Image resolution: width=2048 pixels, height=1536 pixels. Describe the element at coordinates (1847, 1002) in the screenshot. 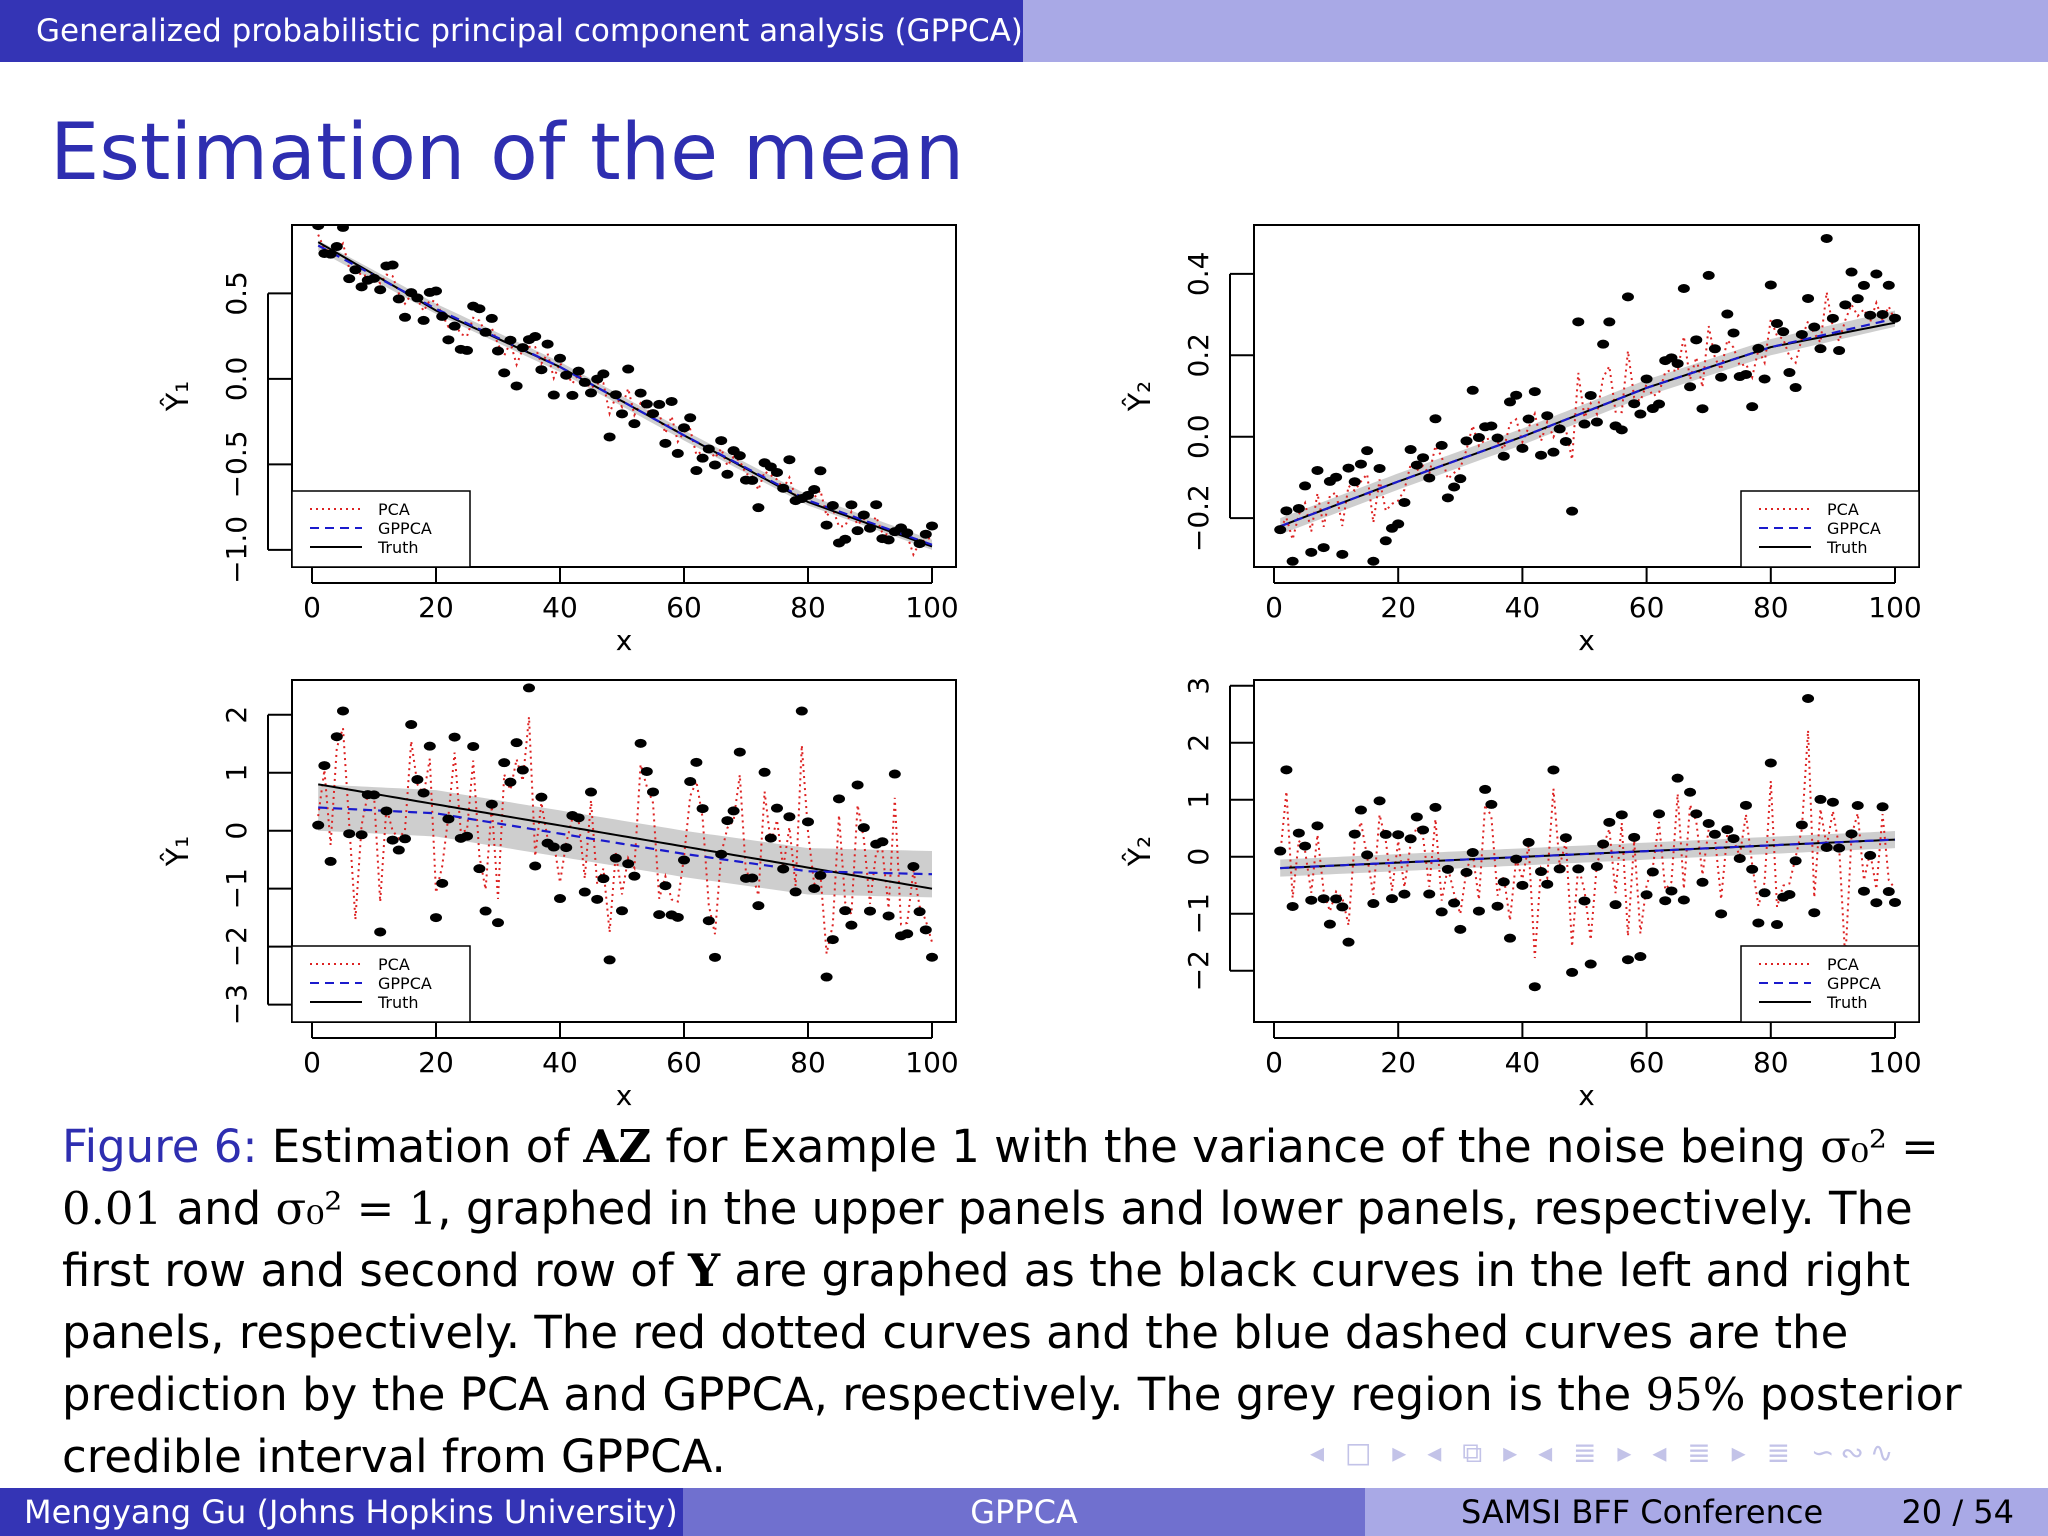

I see `legend-label: Truth` at that location.